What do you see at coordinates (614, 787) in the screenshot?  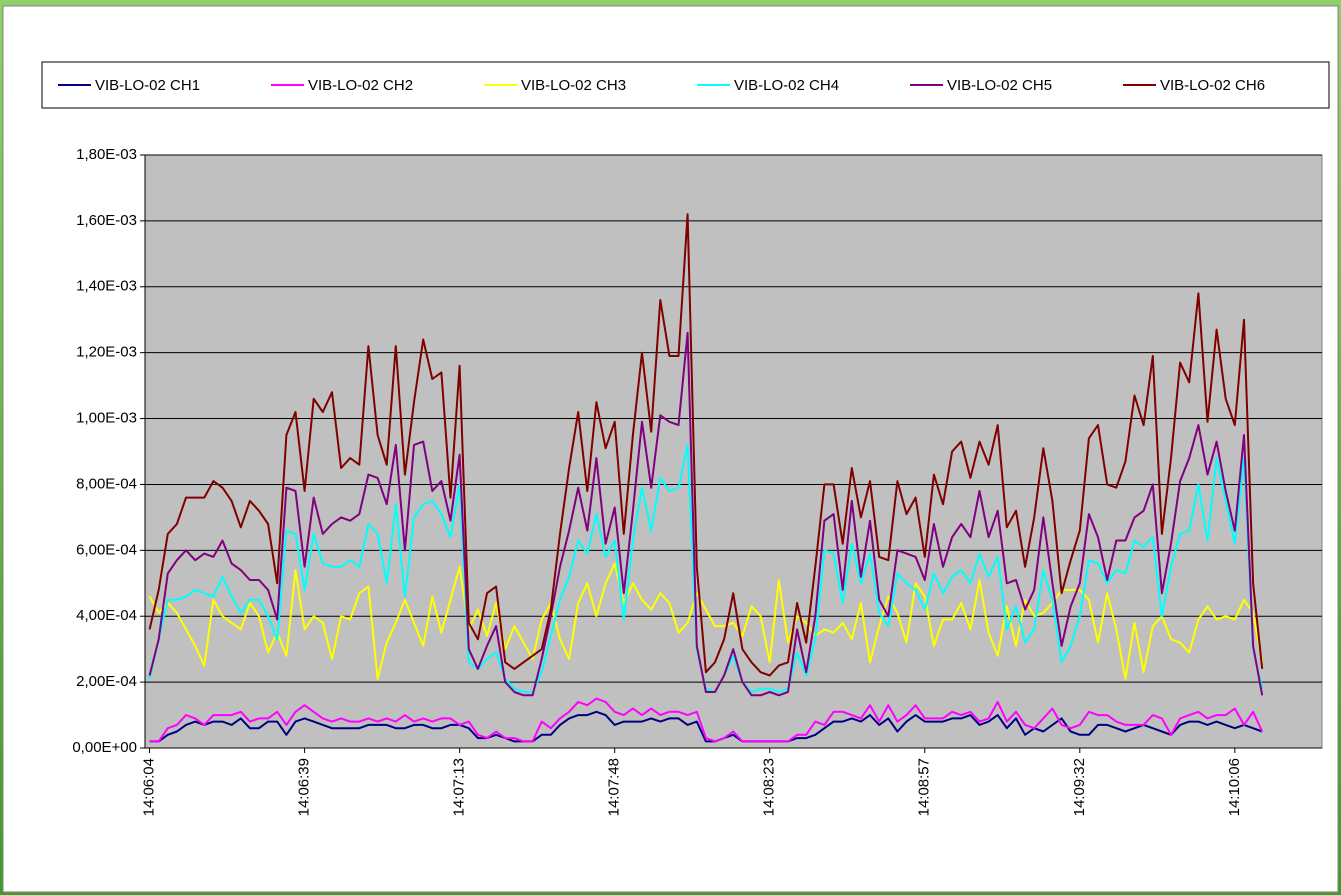 I see `x-tick-label: 14:07:48` at bounding box center [614, 787].